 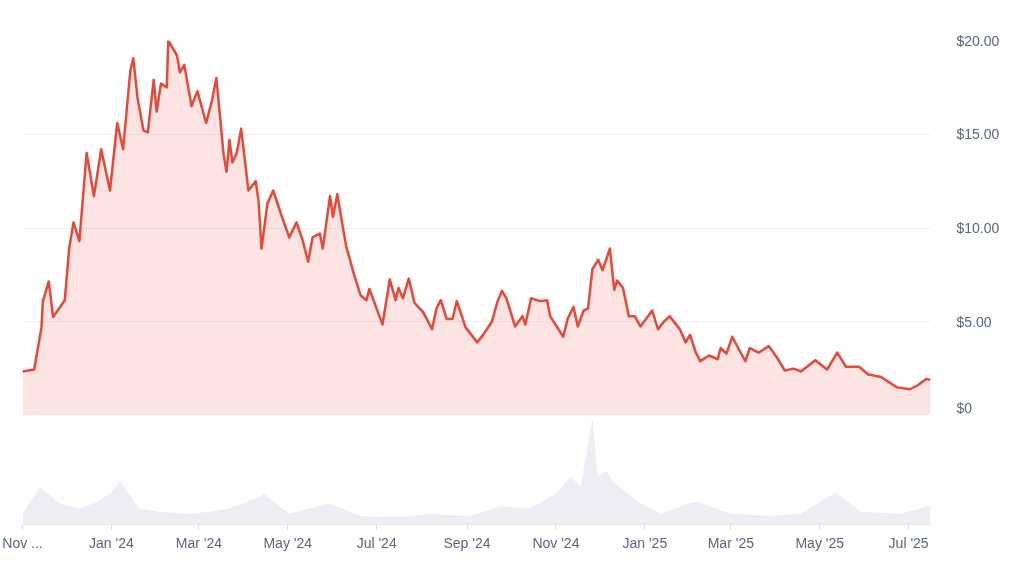 I want to click on x-tick-label: Jul '25, so click(x=908, y=542).